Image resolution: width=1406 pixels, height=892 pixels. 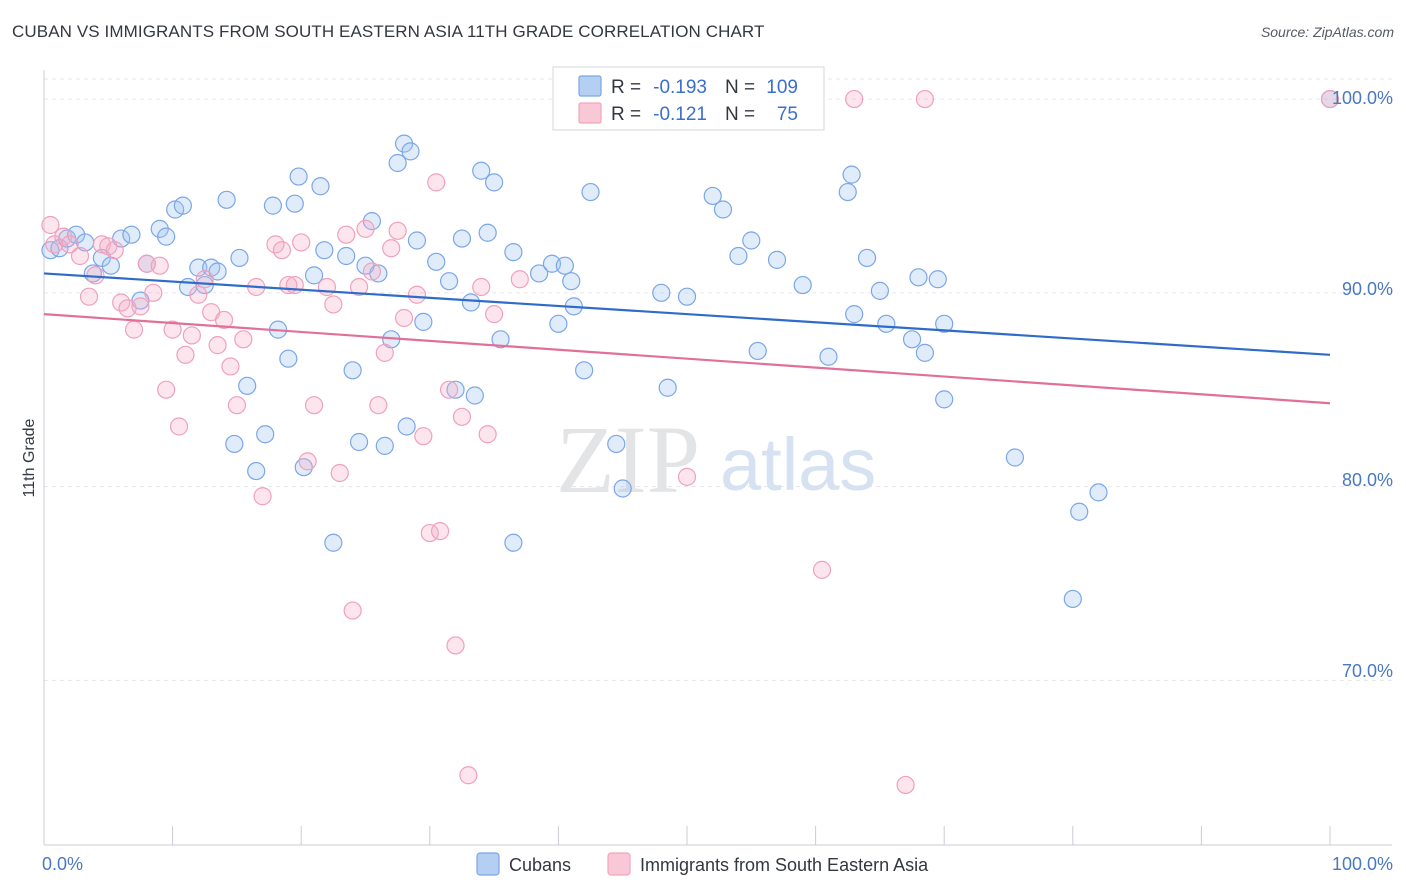 I want to click on immigrant-trend-line, so click(x=687, y=359).